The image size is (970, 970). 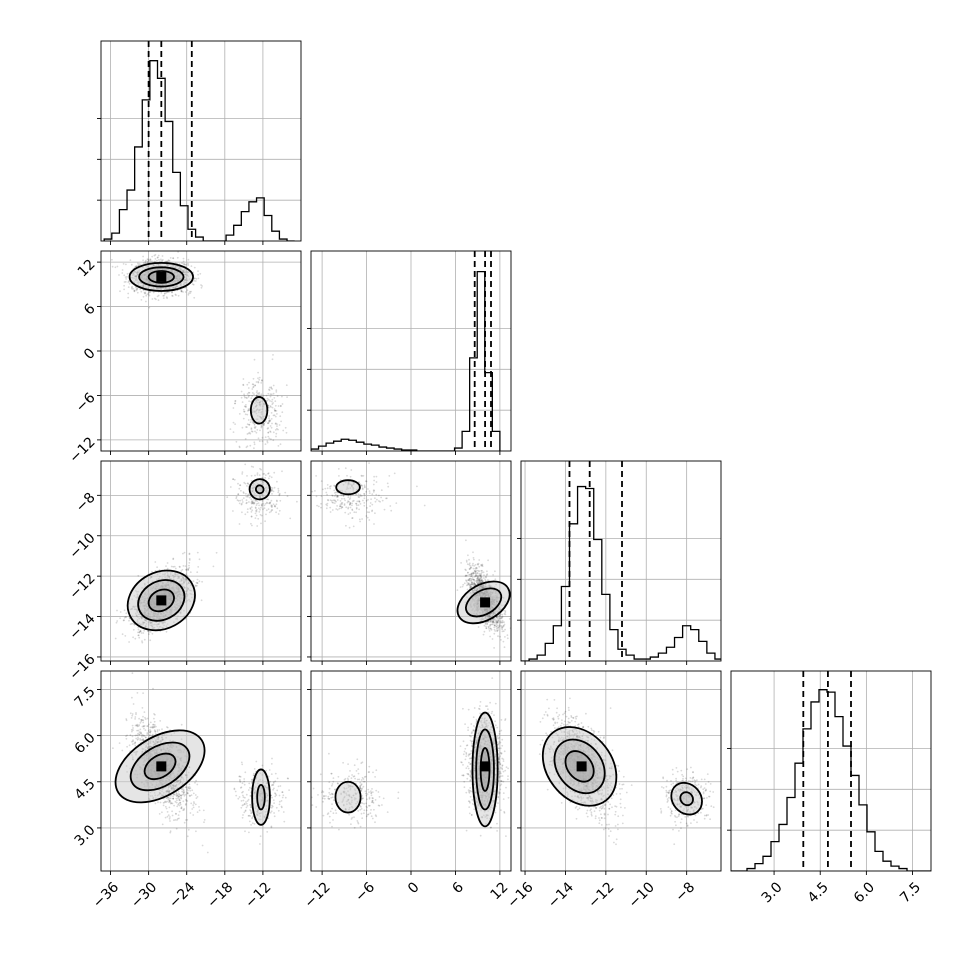 What do you see at coordinates (409, 562) in the screenshot?
I see `panel-p2-p1` at bounding box center [409, 562].